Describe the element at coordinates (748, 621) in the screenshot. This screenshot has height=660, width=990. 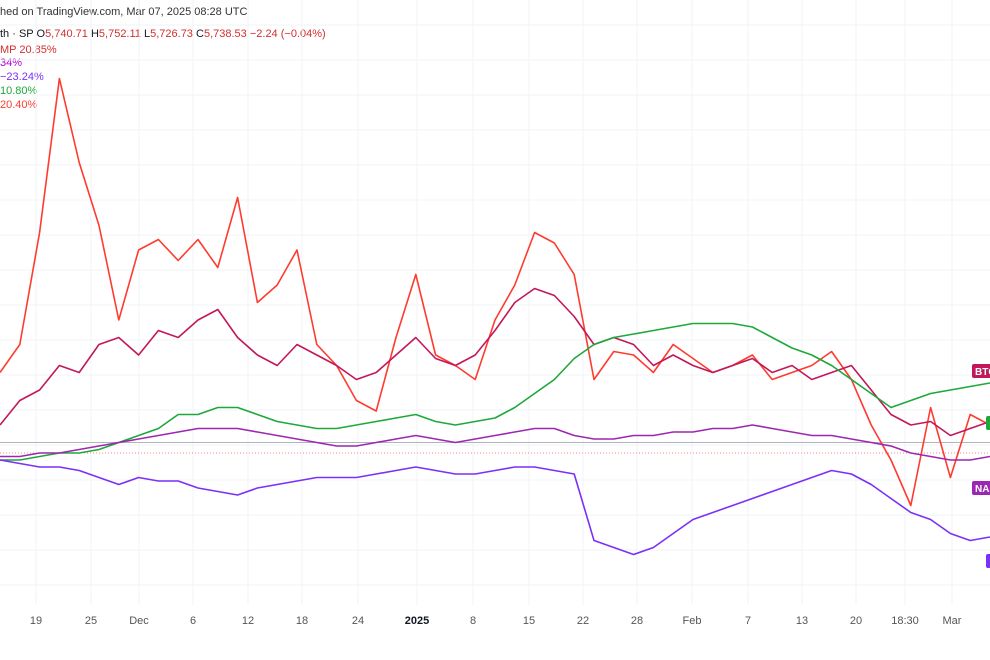
I see `x-tick-label: 7` at that location.